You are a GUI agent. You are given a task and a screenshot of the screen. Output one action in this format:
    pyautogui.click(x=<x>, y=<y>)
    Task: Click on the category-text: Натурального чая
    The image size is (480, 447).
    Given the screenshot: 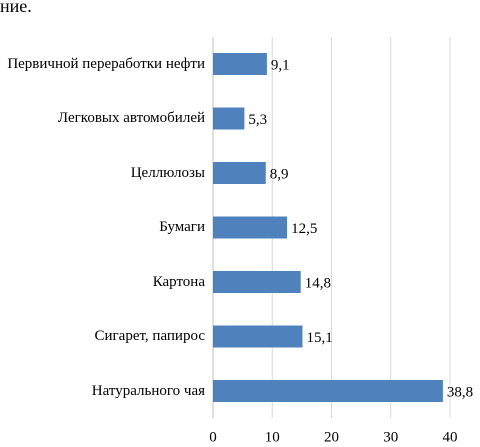 What is the action you would take?
    pyautogui.click(x=148, y=390)
    